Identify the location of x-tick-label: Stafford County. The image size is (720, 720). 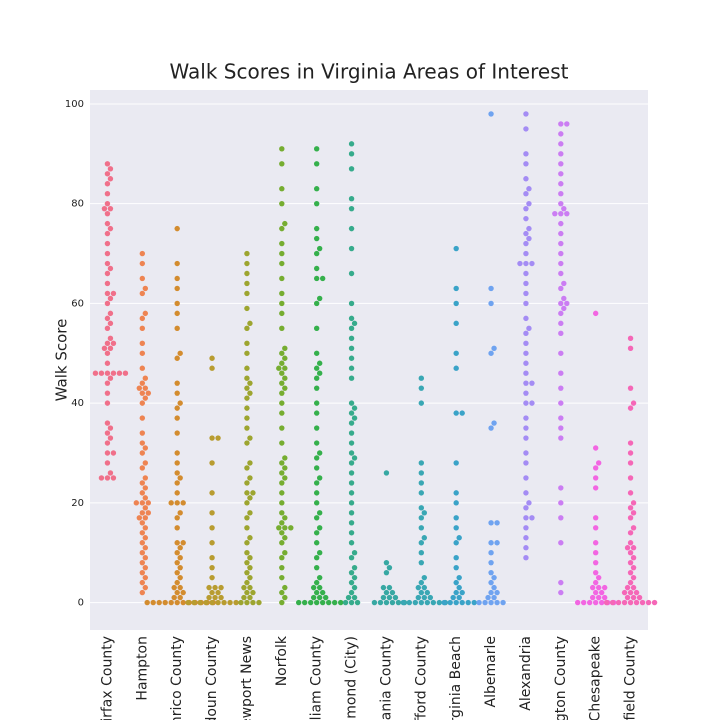
(421, 678).